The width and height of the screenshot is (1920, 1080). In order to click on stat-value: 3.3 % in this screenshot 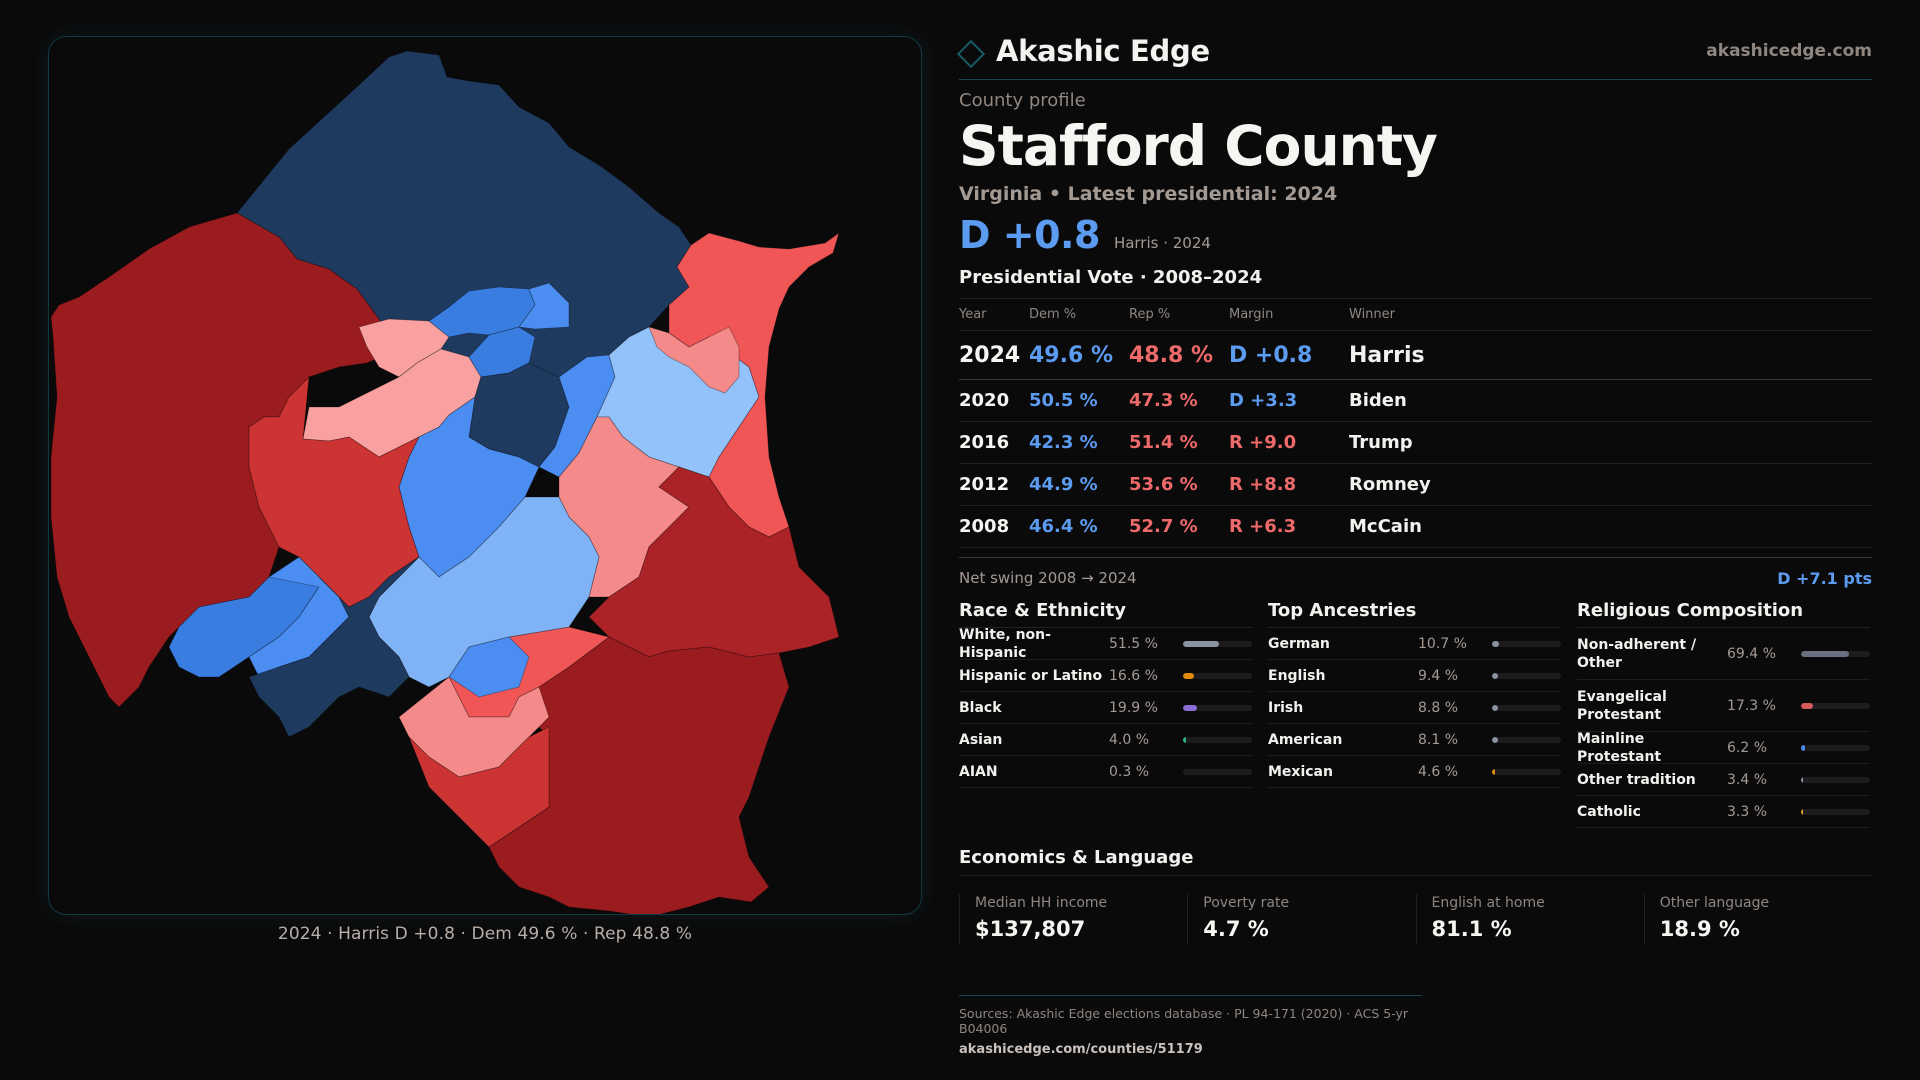, I will do `click(1747, 811)`.